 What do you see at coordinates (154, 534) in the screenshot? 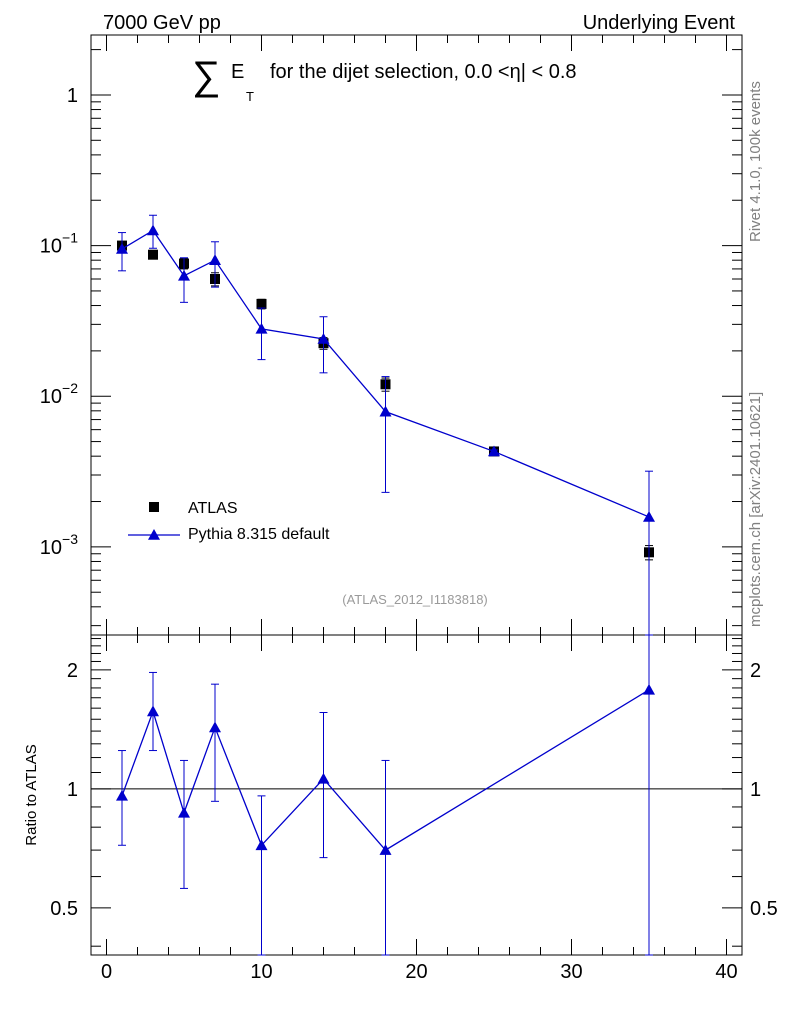
I see `legend-marker-pythia` at bounding box center [154, 534].